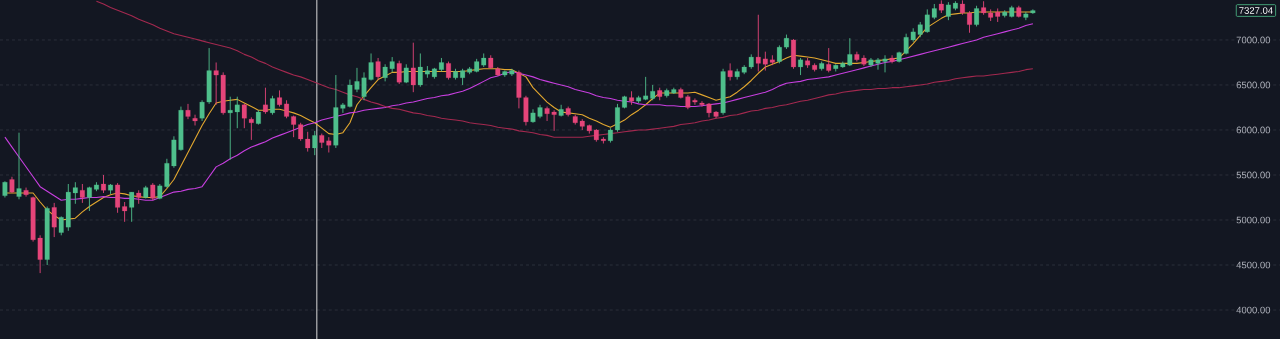 This screenshot has width=1280, height=339. Describe the element at coordinates (1253, 85) in the screenshot. I see `y-tick-label: 6500.00` at that location.